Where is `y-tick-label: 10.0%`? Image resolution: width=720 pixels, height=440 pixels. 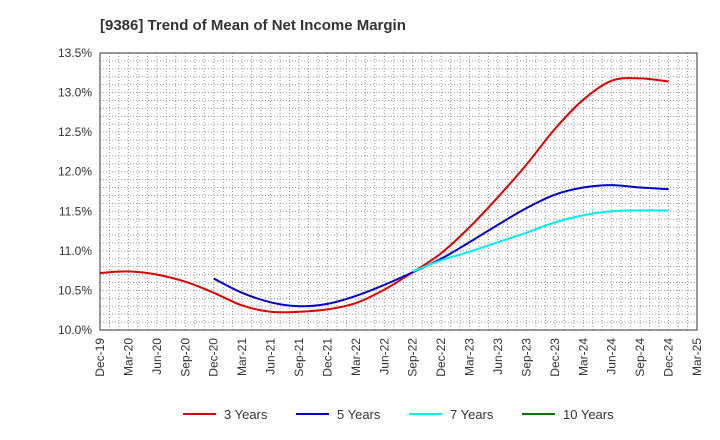
y-tick-label: 10.0% is located at coordinates (75, 330).